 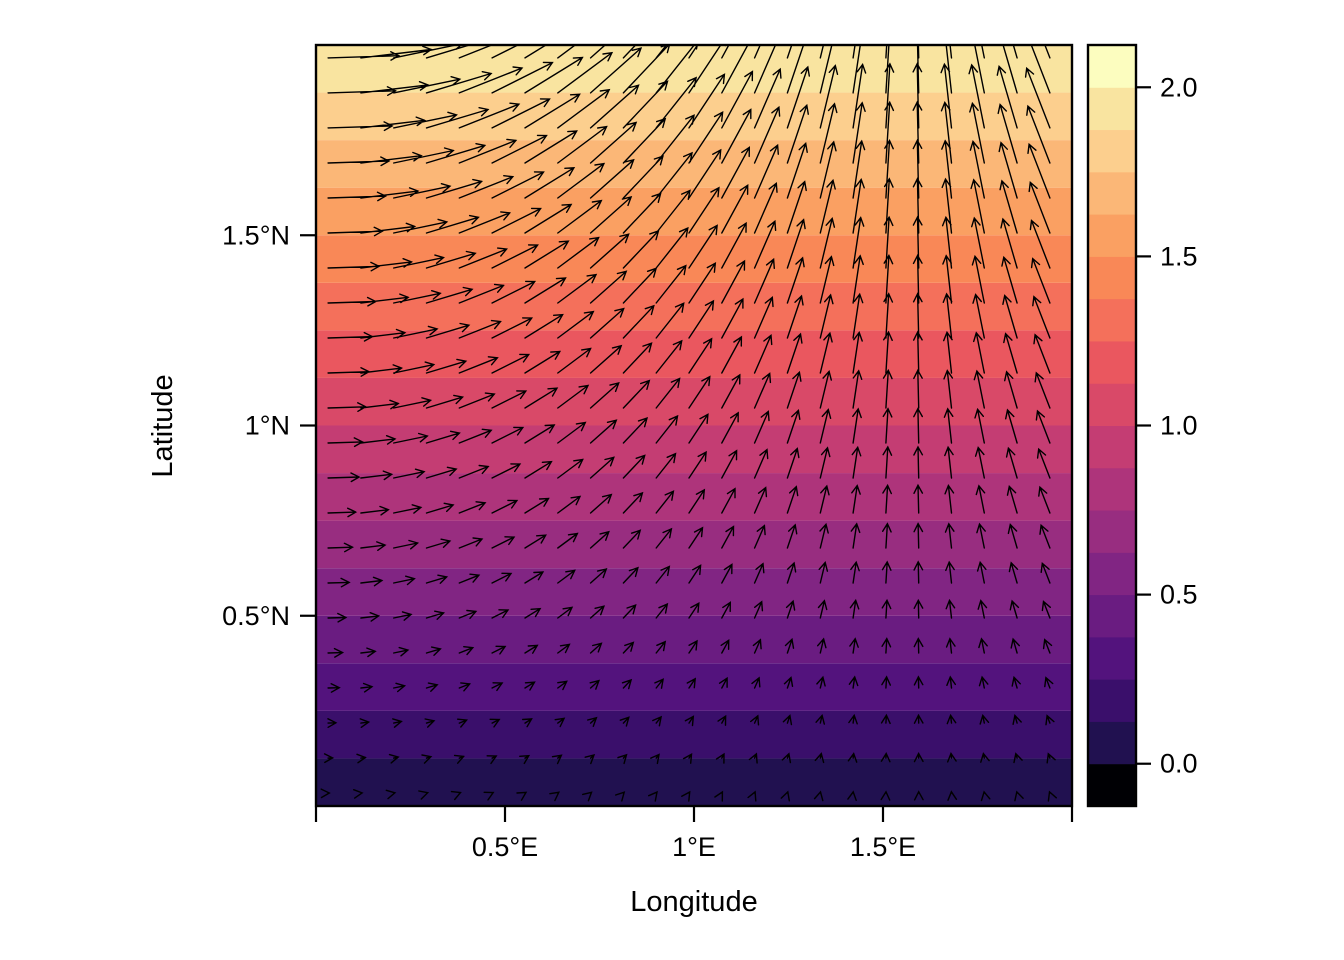 I want to click on x-tick-label: 0.5°E, so click(x=505, y=847).